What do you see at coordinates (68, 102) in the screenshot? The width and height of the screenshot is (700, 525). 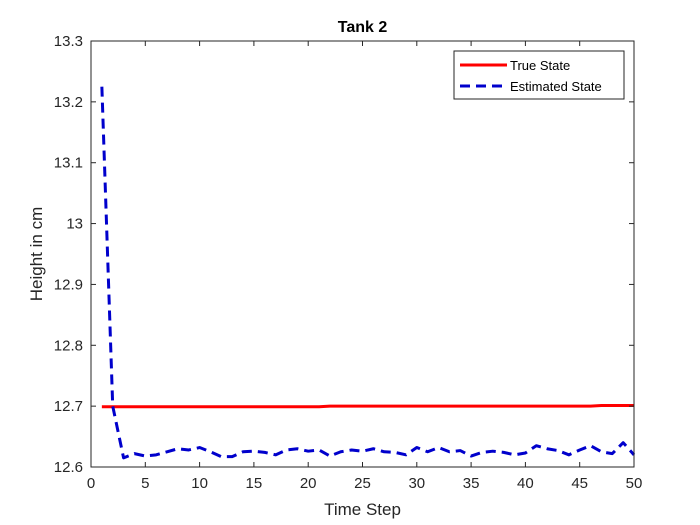 I see `y-tick-label: 13.2` at bounding box center [68, 102].